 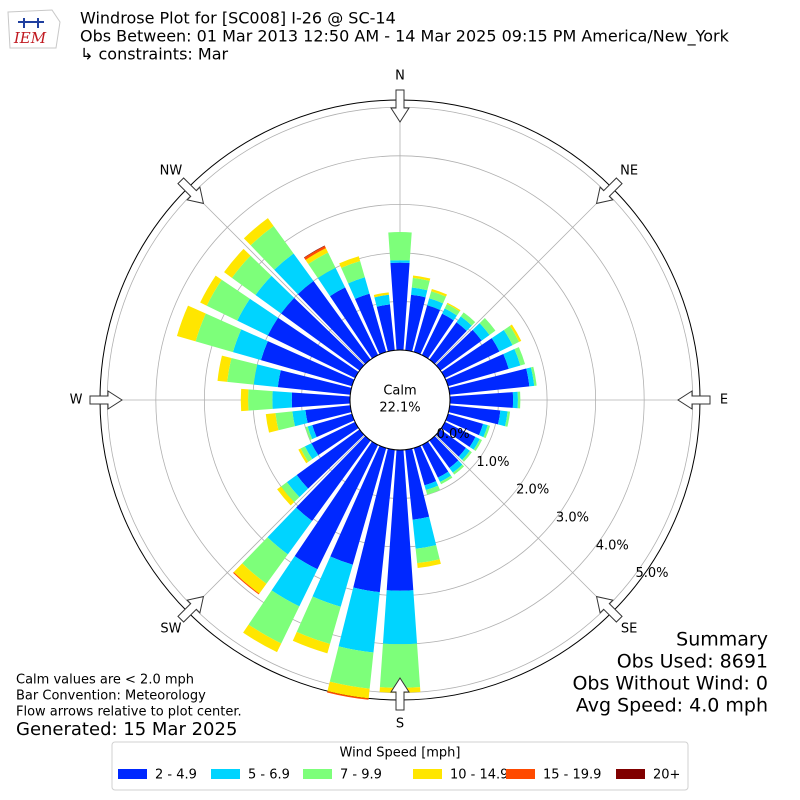 What do you see at coordinates (126, 729) in the screenshot?
I see `generated: Generated: 15 Mar 2025` at bounding box center [126, 729].